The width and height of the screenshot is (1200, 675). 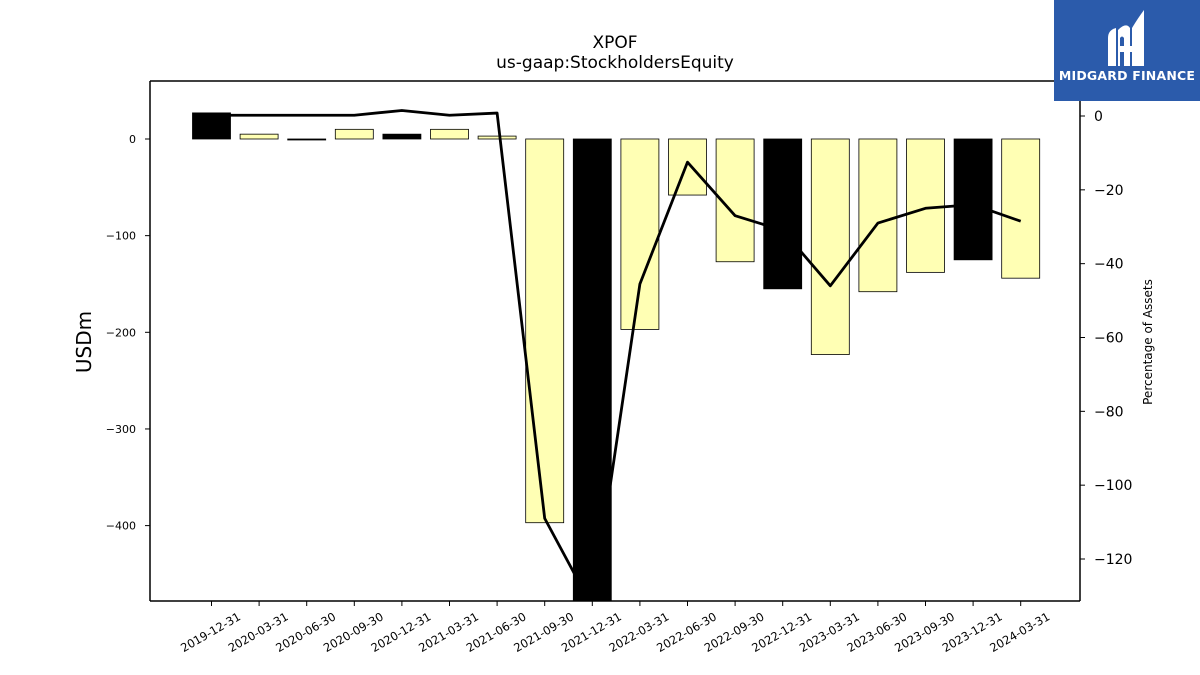 I want to click on y-tick-label: −100, so click(x=121, y=236).